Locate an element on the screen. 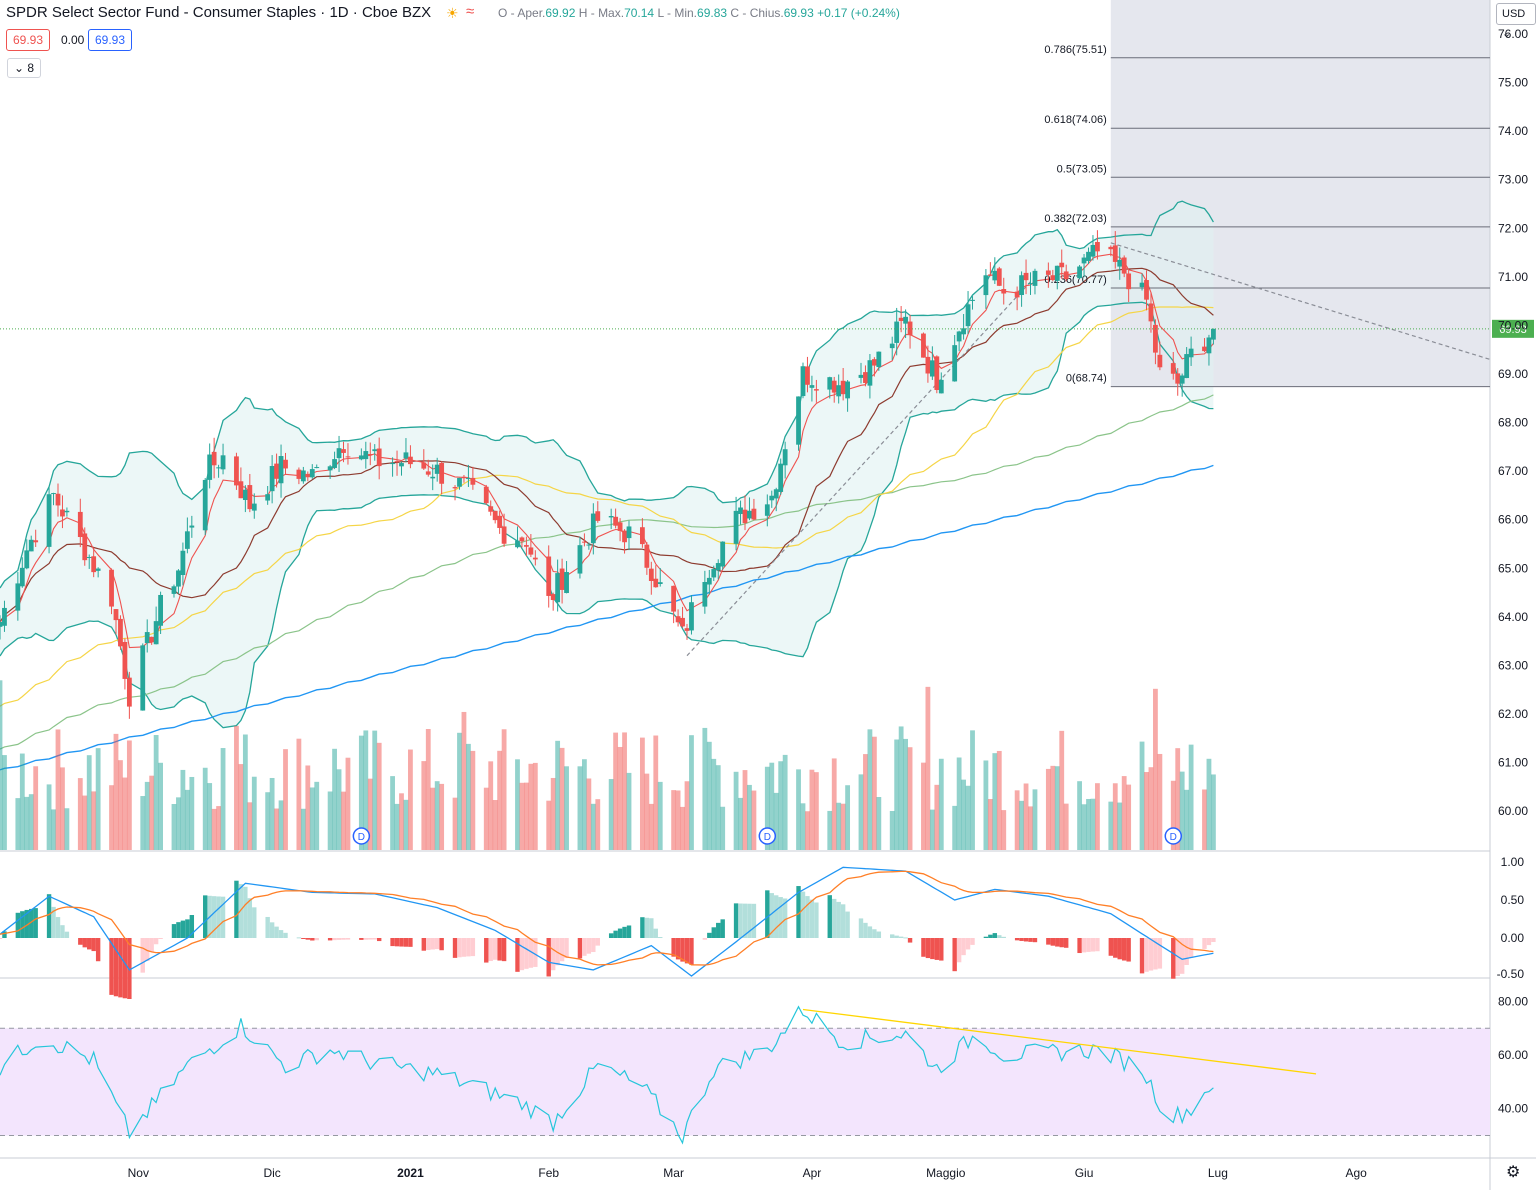 The width and height of the screenshot is (1536, 1190). time-tick-label: Lug is located at coordinates (1218, 1173).